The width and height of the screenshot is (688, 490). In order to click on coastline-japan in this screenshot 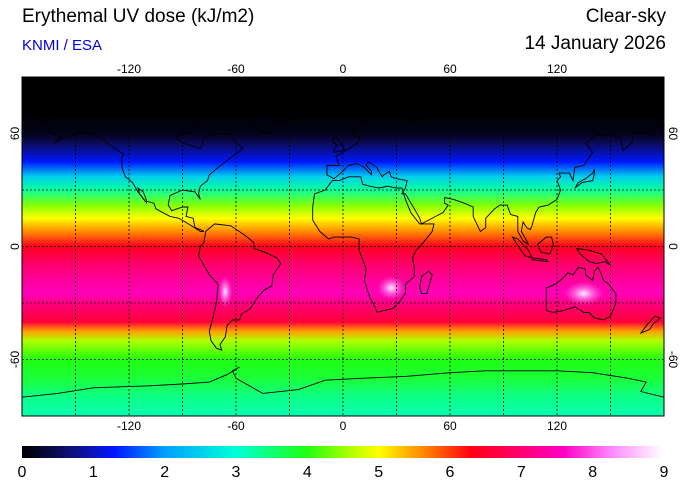, I will do `click(584, 179)`.